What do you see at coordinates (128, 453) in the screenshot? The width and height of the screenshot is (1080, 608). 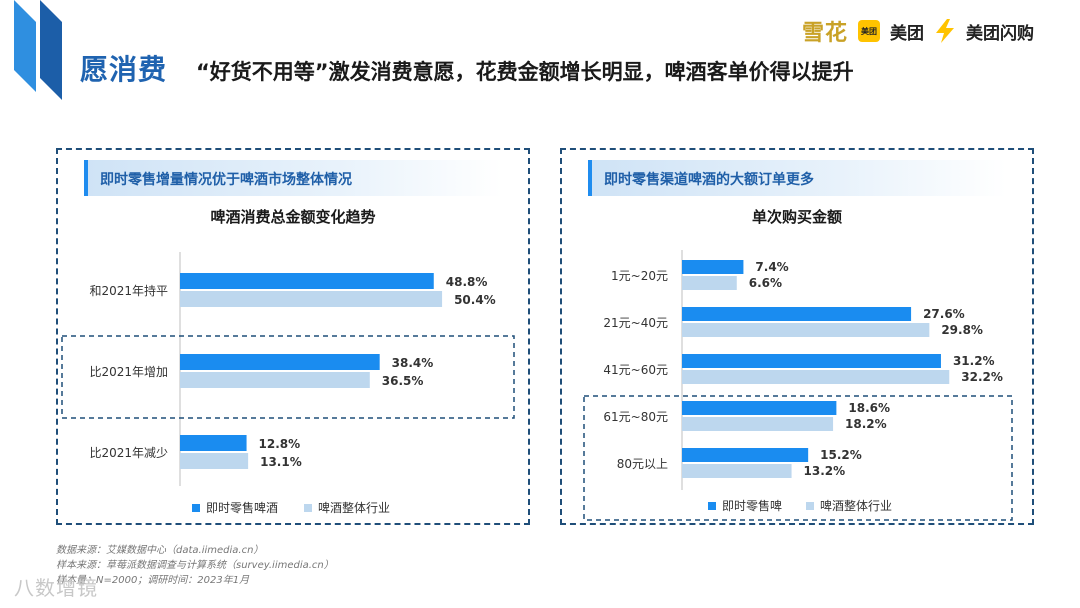 I see `category-label: 比2021年减少` at bounding box center [128, 453].